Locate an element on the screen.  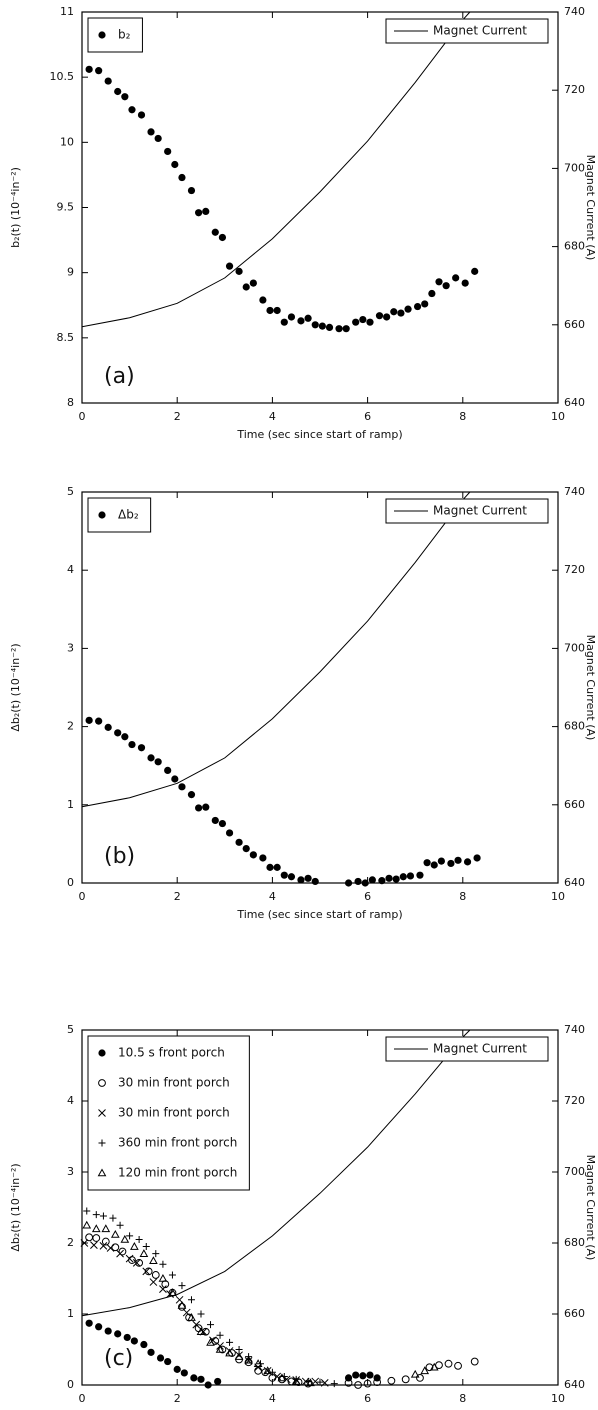
x-tick-label: 10 is located at coordinates (558, 896).